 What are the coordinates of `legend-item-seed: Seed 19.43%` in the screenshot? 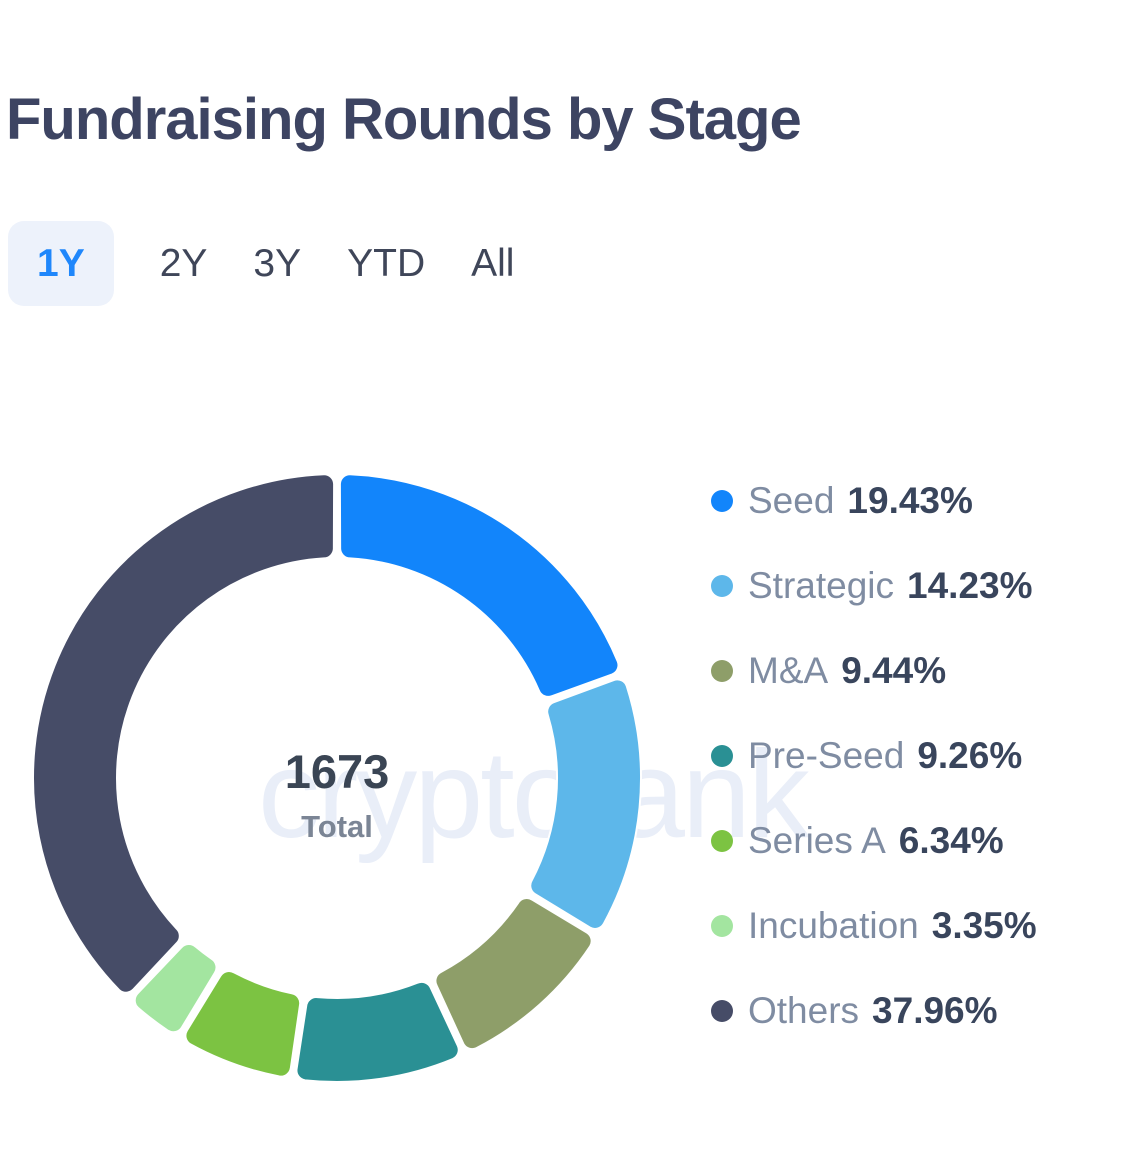 It's located at (874, 500).